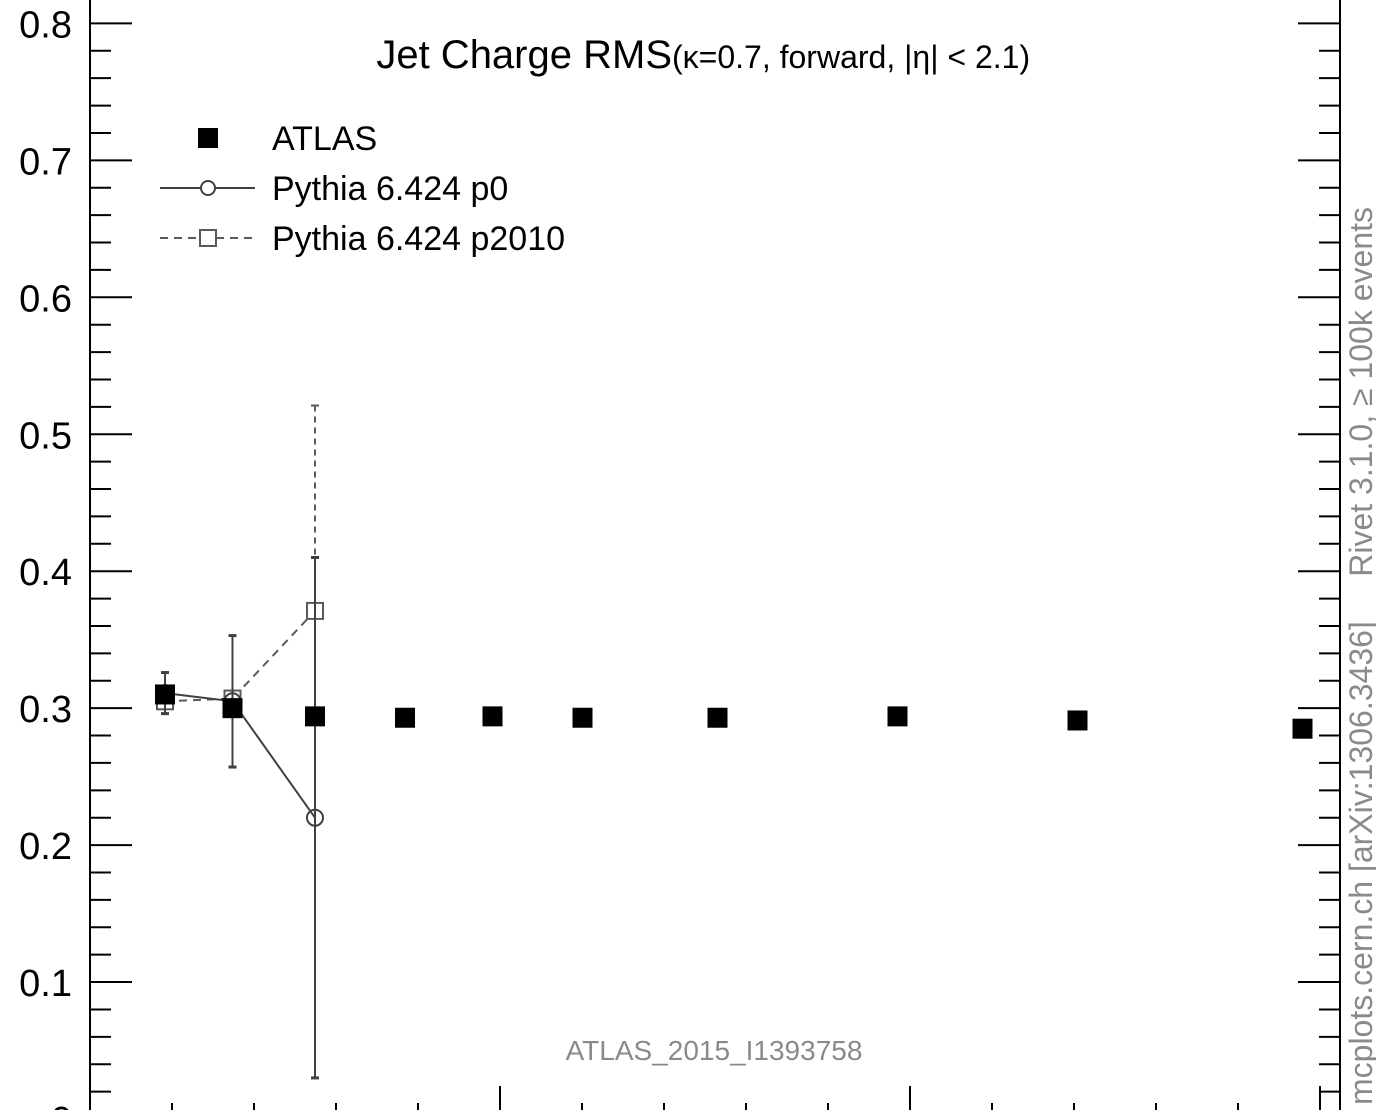 The image size is (1376, 1110). What do you see at coordinates (45, 299) in the screenshot?
I see `y-tick-label: 0.6` at bounding box center [45, 299].